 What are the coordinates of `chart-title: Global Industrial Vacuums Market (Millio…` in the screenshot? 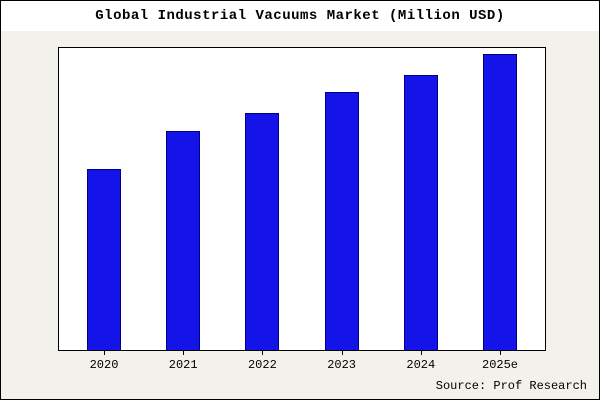 It's located at (300, 16).